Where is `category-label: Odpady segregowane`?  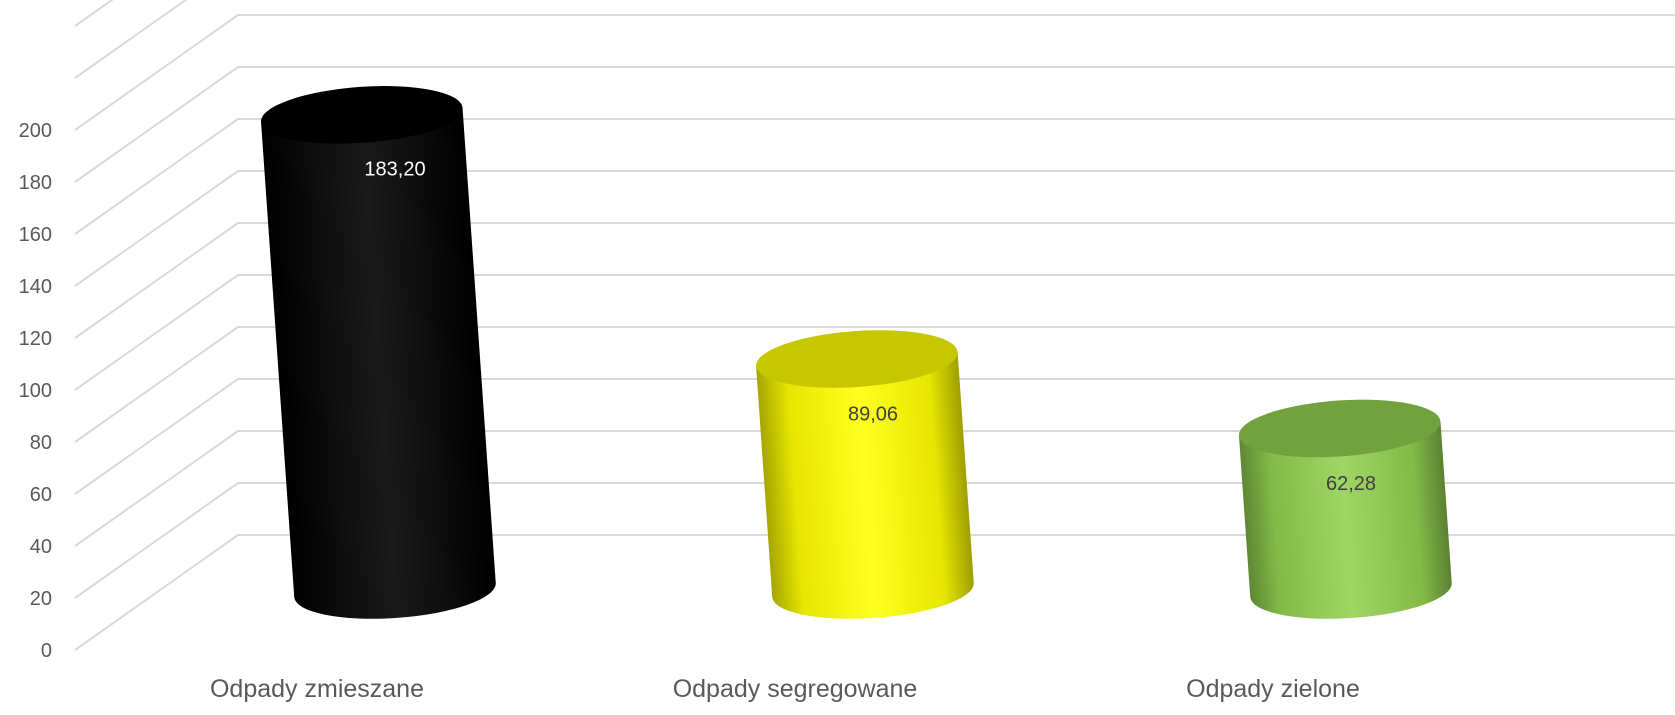
category-label: Odpady segregowane is located at coordinates (795, 689).